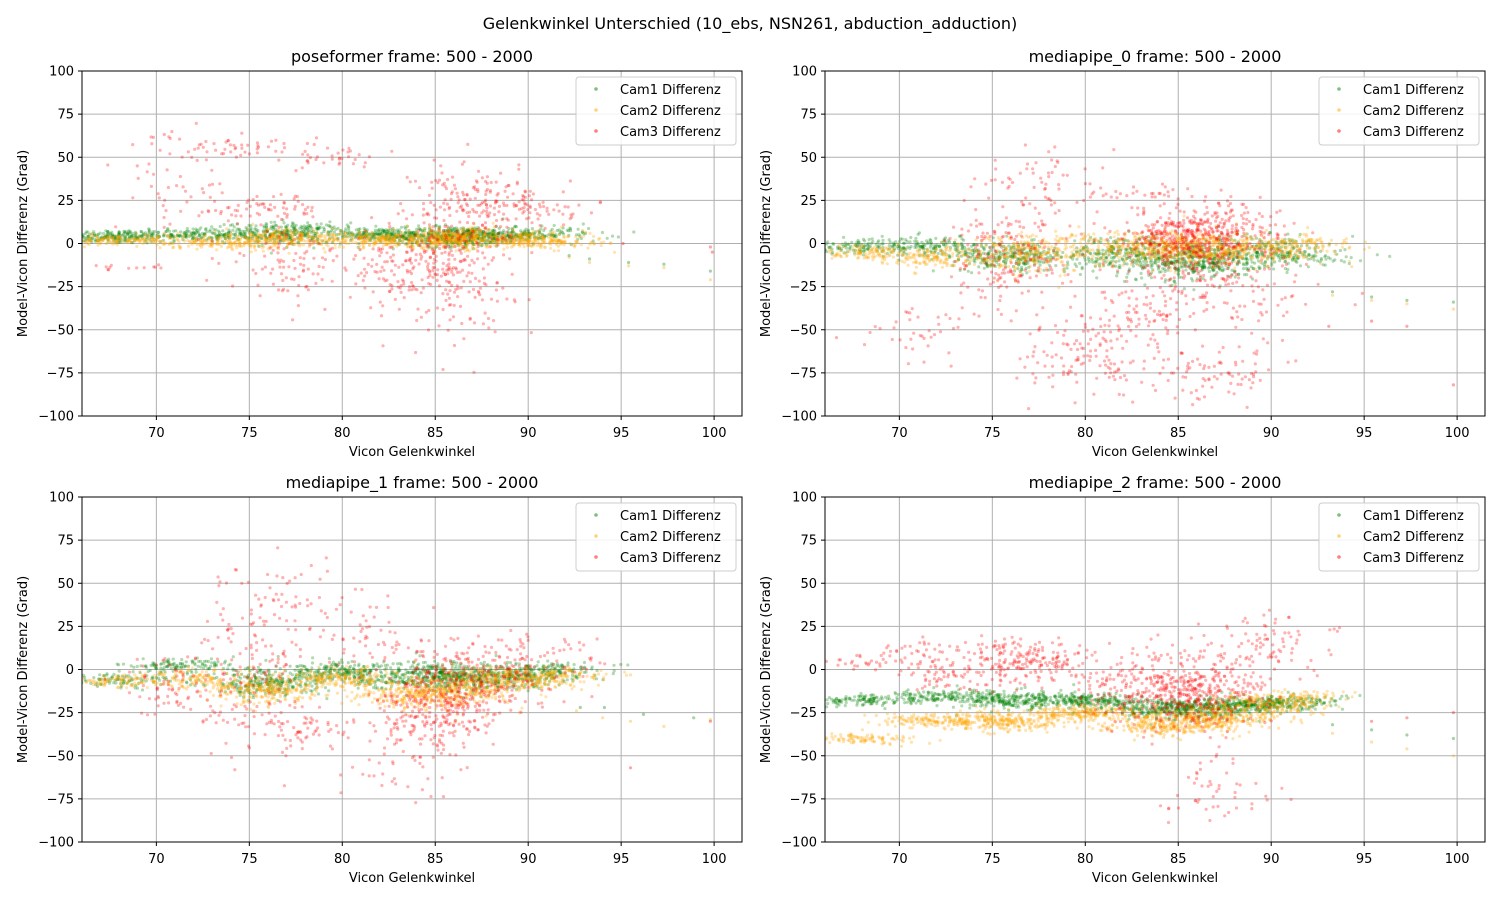  Describe the element at coordinates (342, 433) in the screenshot. I see `x-tick-label: 80` at that location.